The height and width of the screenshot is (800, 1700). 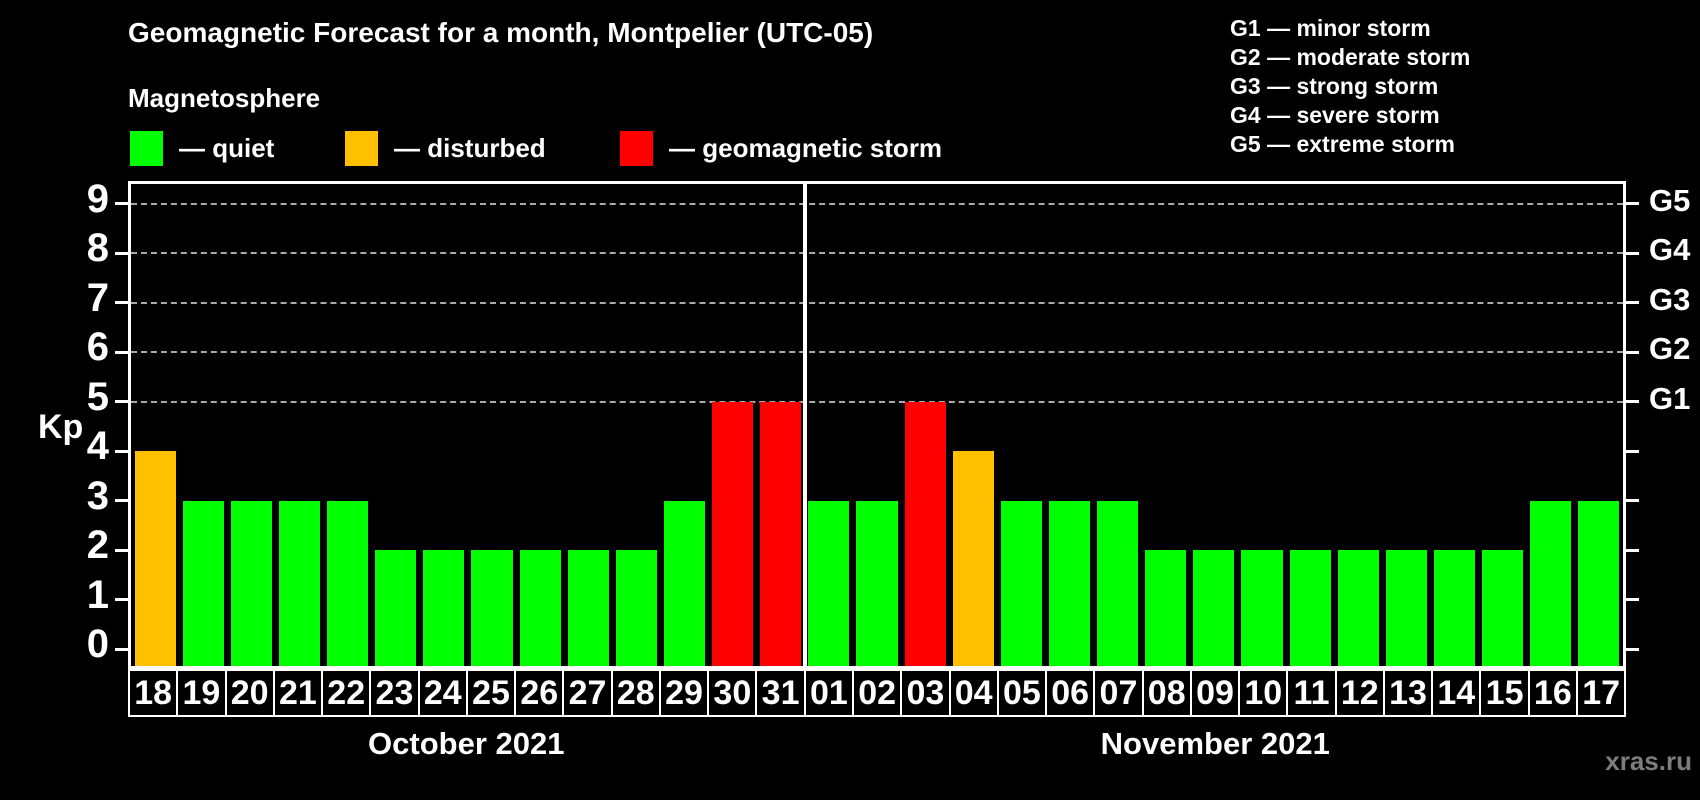 I want to click on day-cell-10: 10, so click(x=1263, y=693).